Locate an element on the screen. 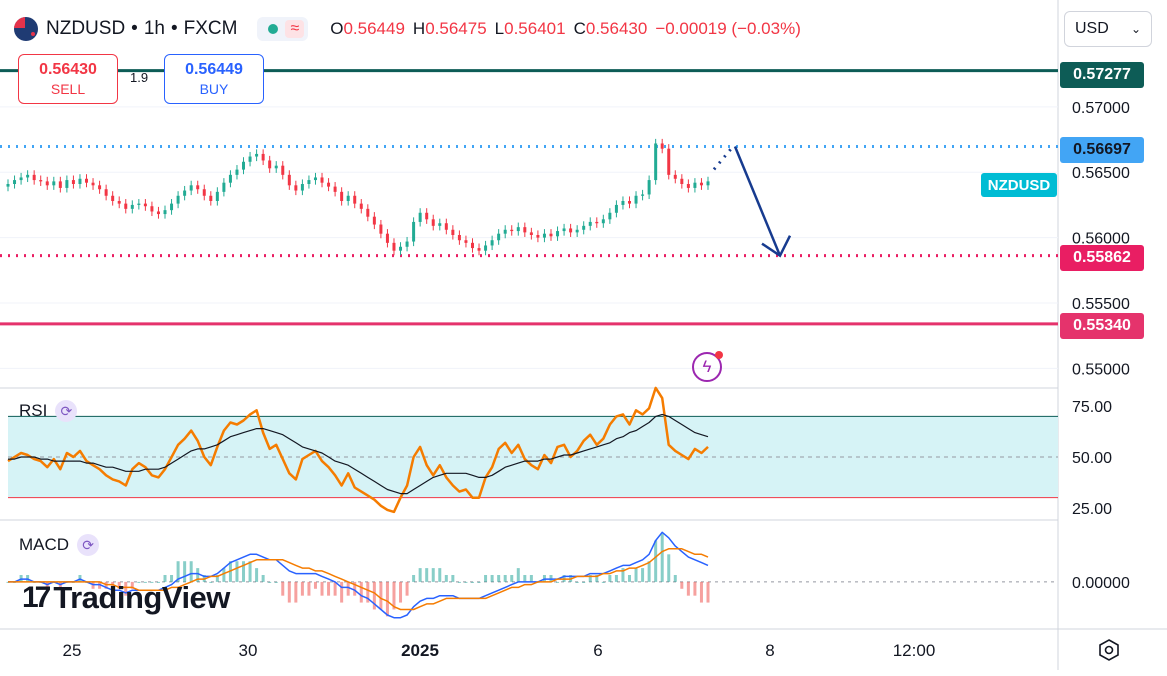 This screenshot has width=1167, height=676. interval: 1h is located at coordinates (154, 28).